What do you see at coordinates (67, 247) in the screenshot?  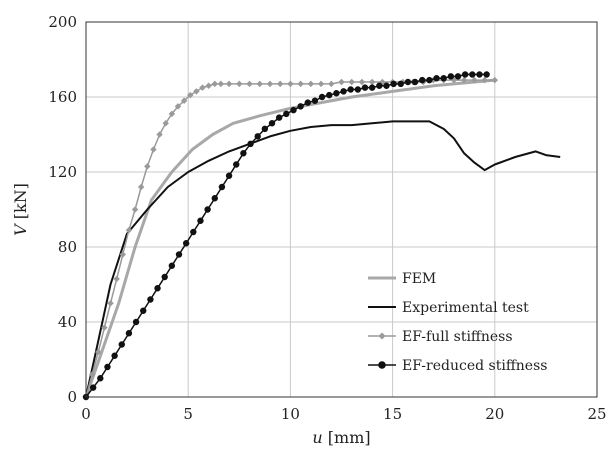 I see `y-tick-label: 80` at bounding box center [67, 247].